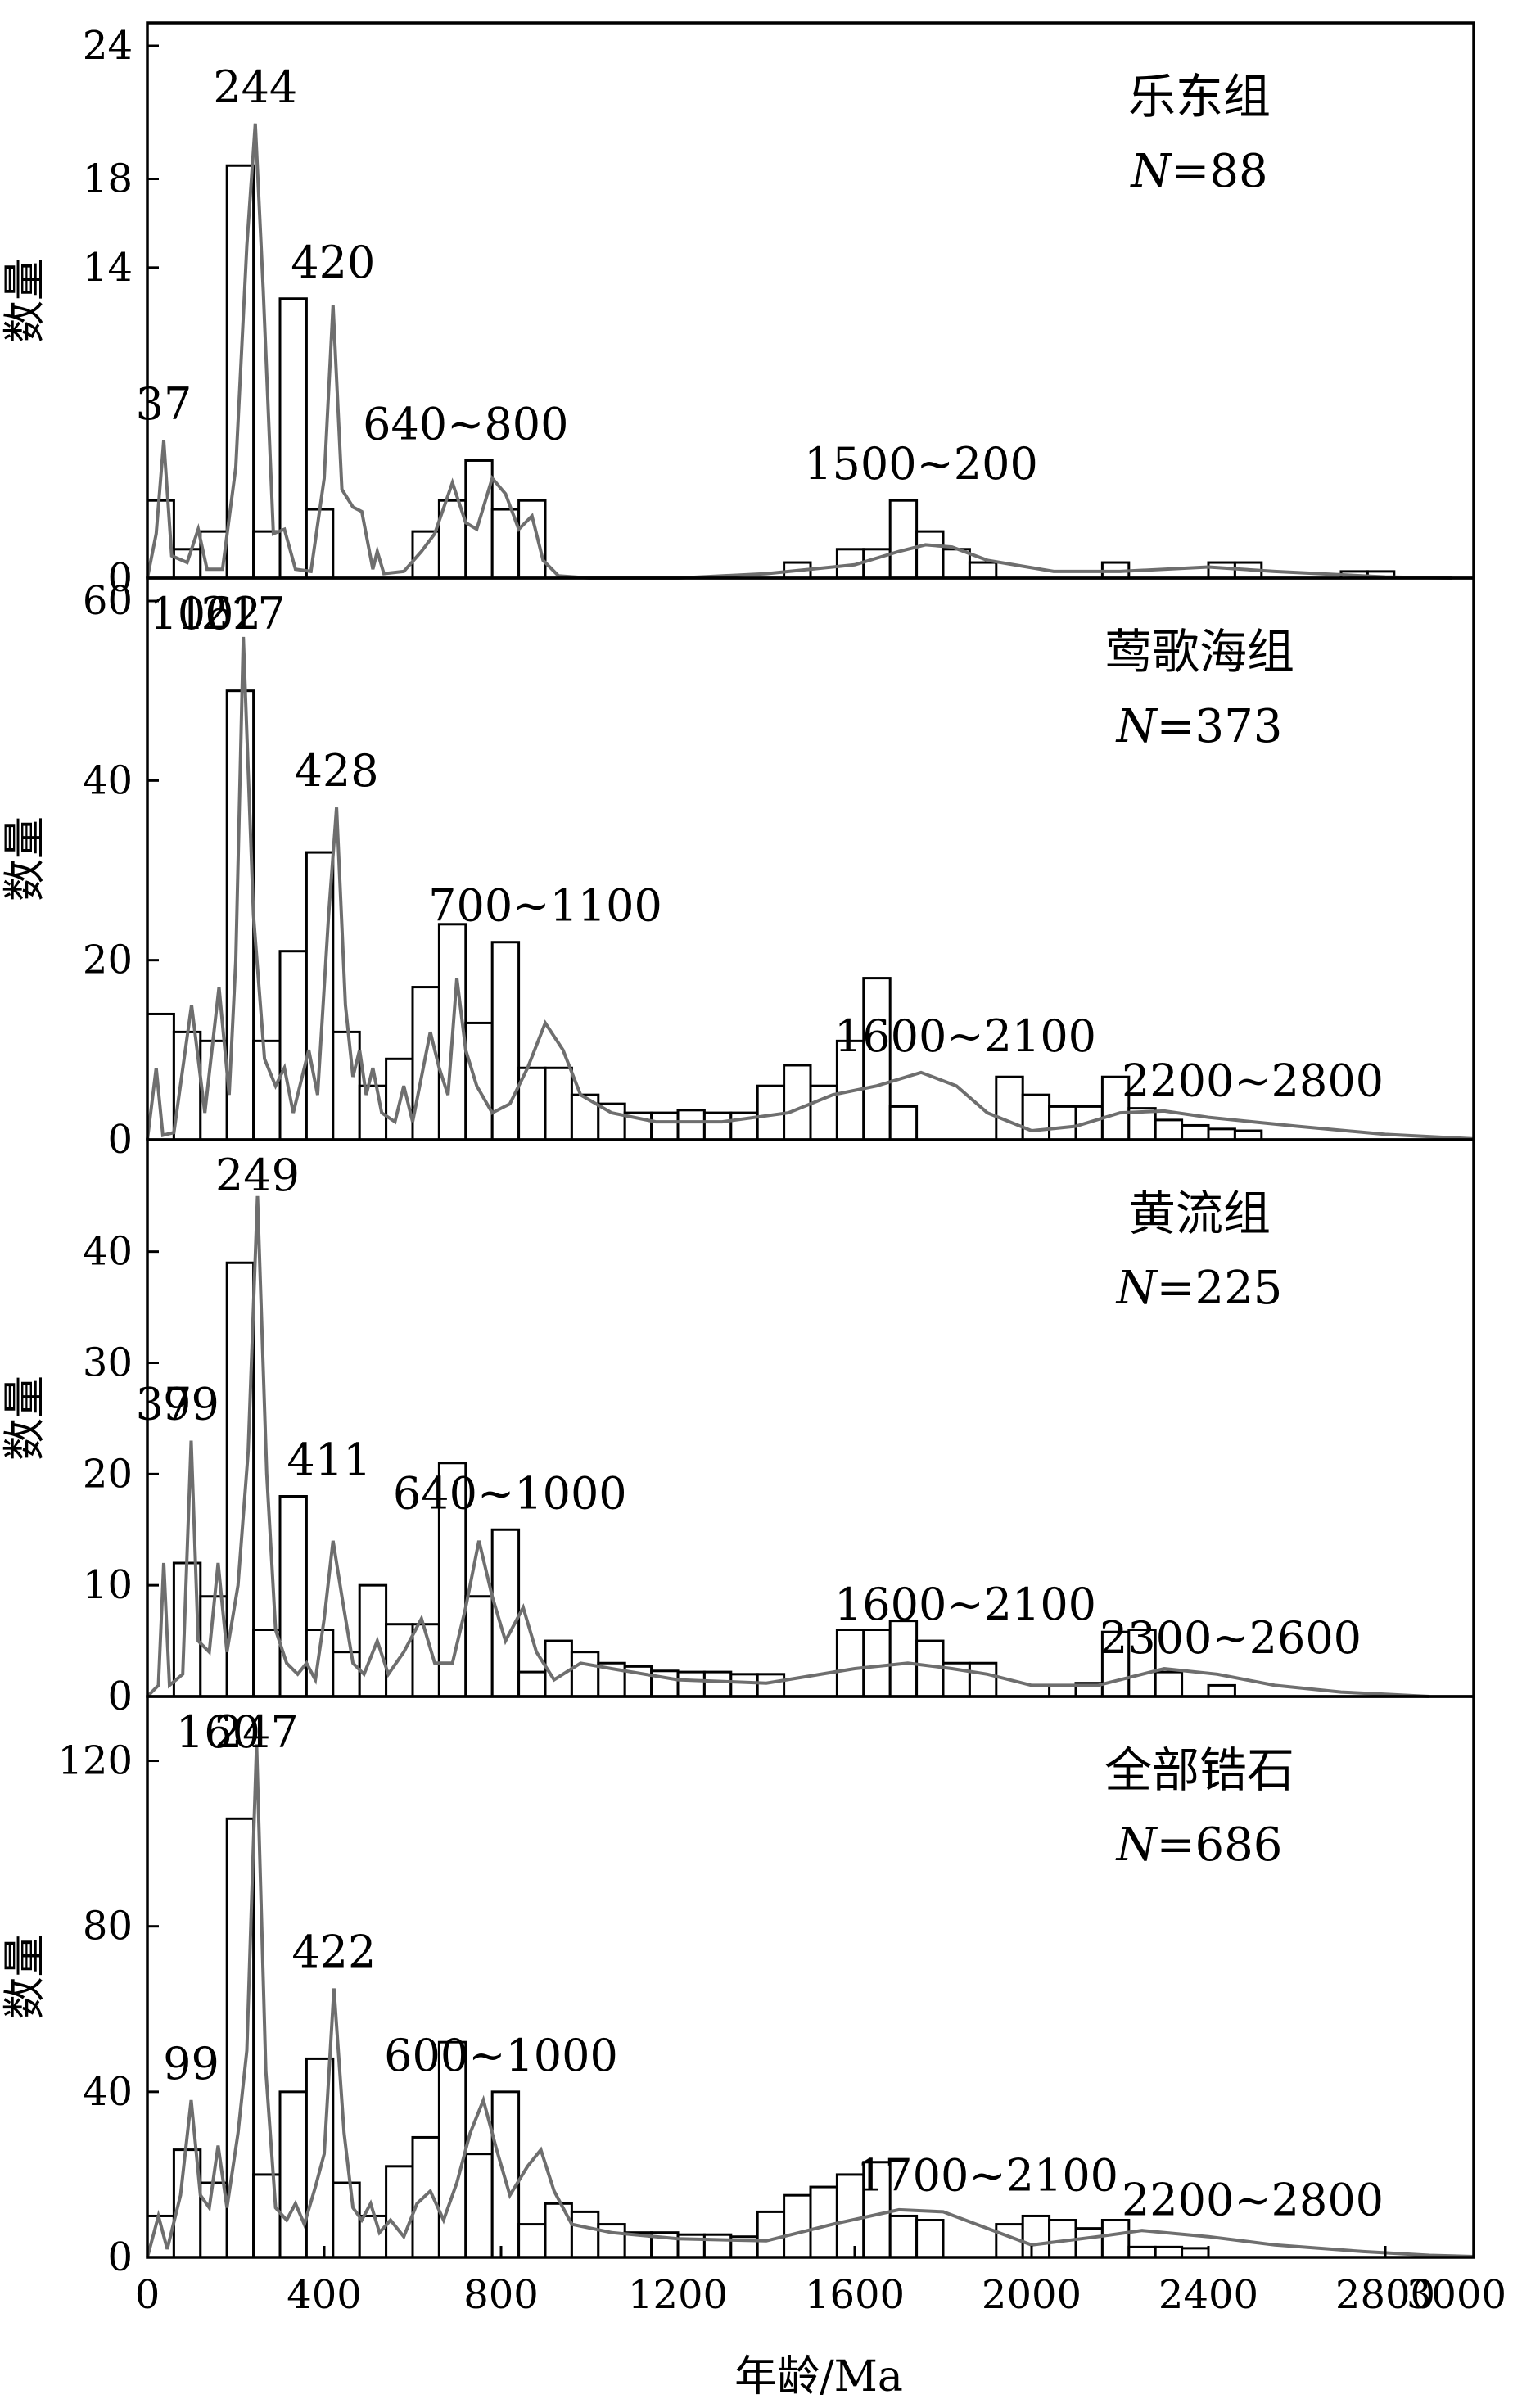 This screenshot has width=1531, height=2408. What do you see at coordinates (108, 1363) in the screenshot?
I see `y-tick-label: 30` at bounding box center [108, 1363].